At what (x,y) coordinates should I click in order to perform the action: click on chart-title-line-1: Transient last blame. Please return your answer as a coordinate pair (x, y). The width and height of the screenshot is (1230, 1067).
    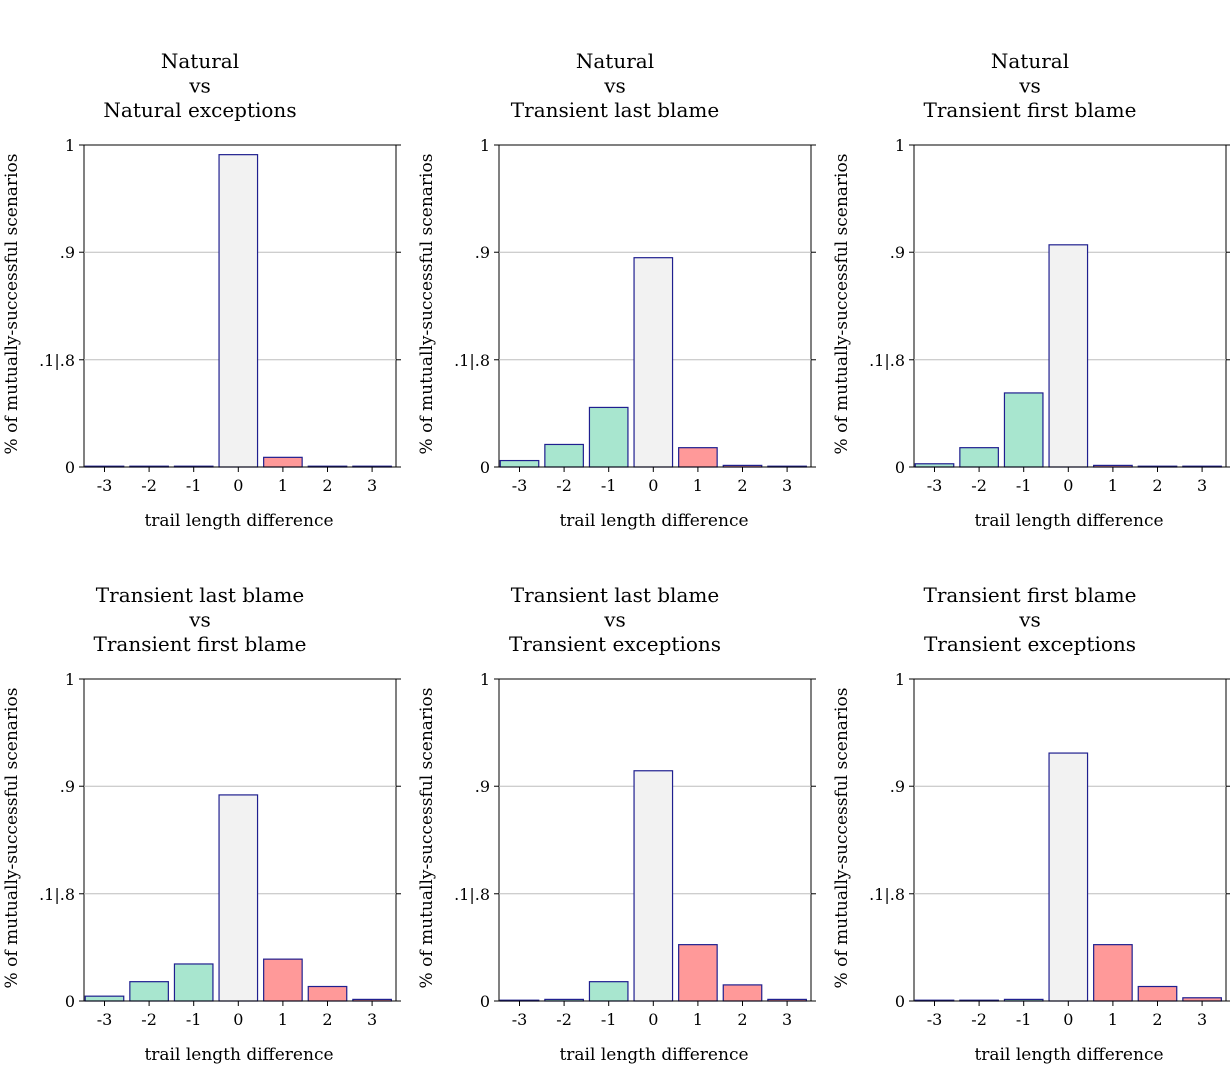
    Looking at the image, I should click on (200, 595).